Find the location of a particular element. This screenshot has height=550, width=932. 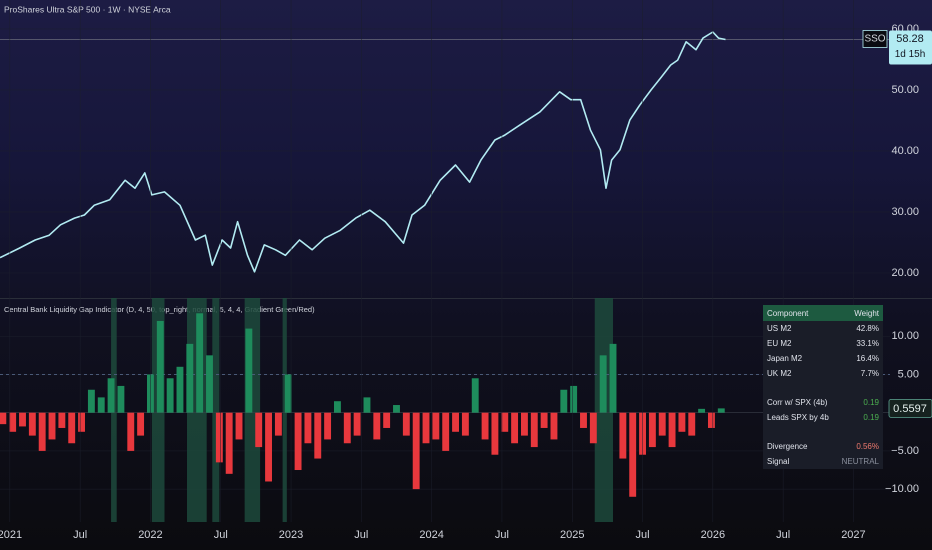

x-tick-label: 2027 is located at coordinates (853, 535).